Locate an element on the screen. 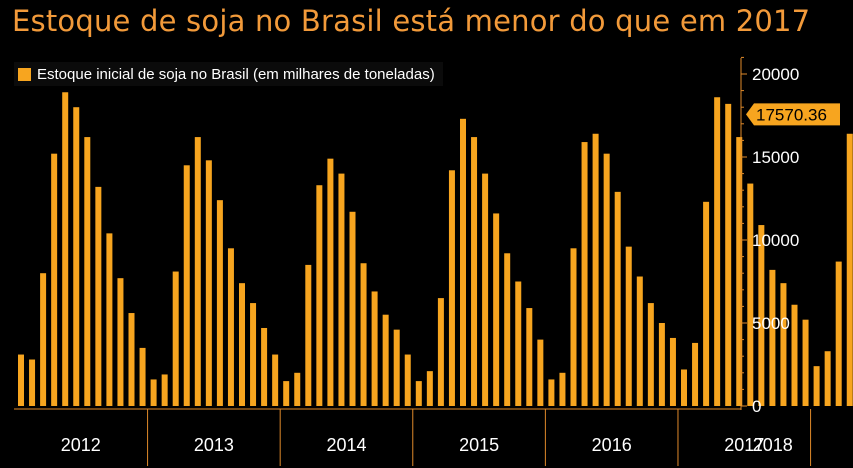 The width and height of the screenshot is (853, 468). y-tick-label: 10000 is located at coordinates (775, 240).